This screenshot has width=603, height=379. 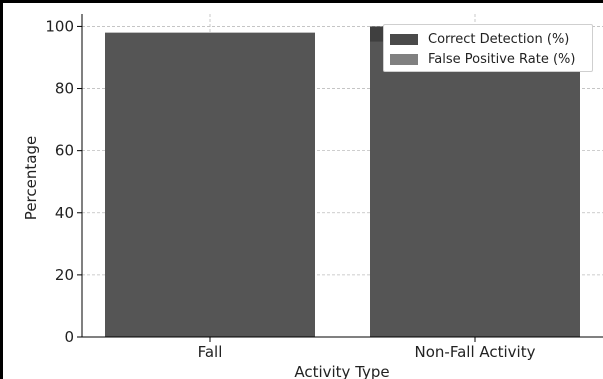 I want to click on y-tick-label: 40, so click(x=64, y=213).